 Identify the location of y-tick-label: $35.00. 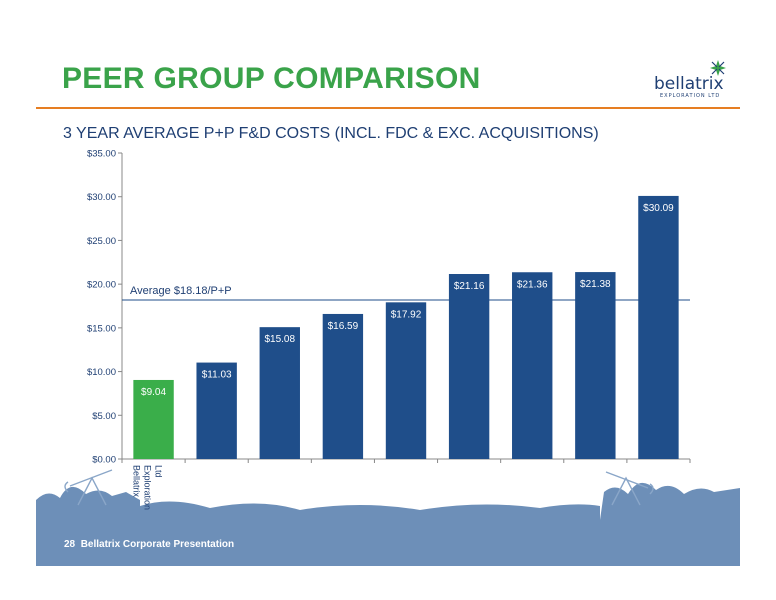
(101, 154).